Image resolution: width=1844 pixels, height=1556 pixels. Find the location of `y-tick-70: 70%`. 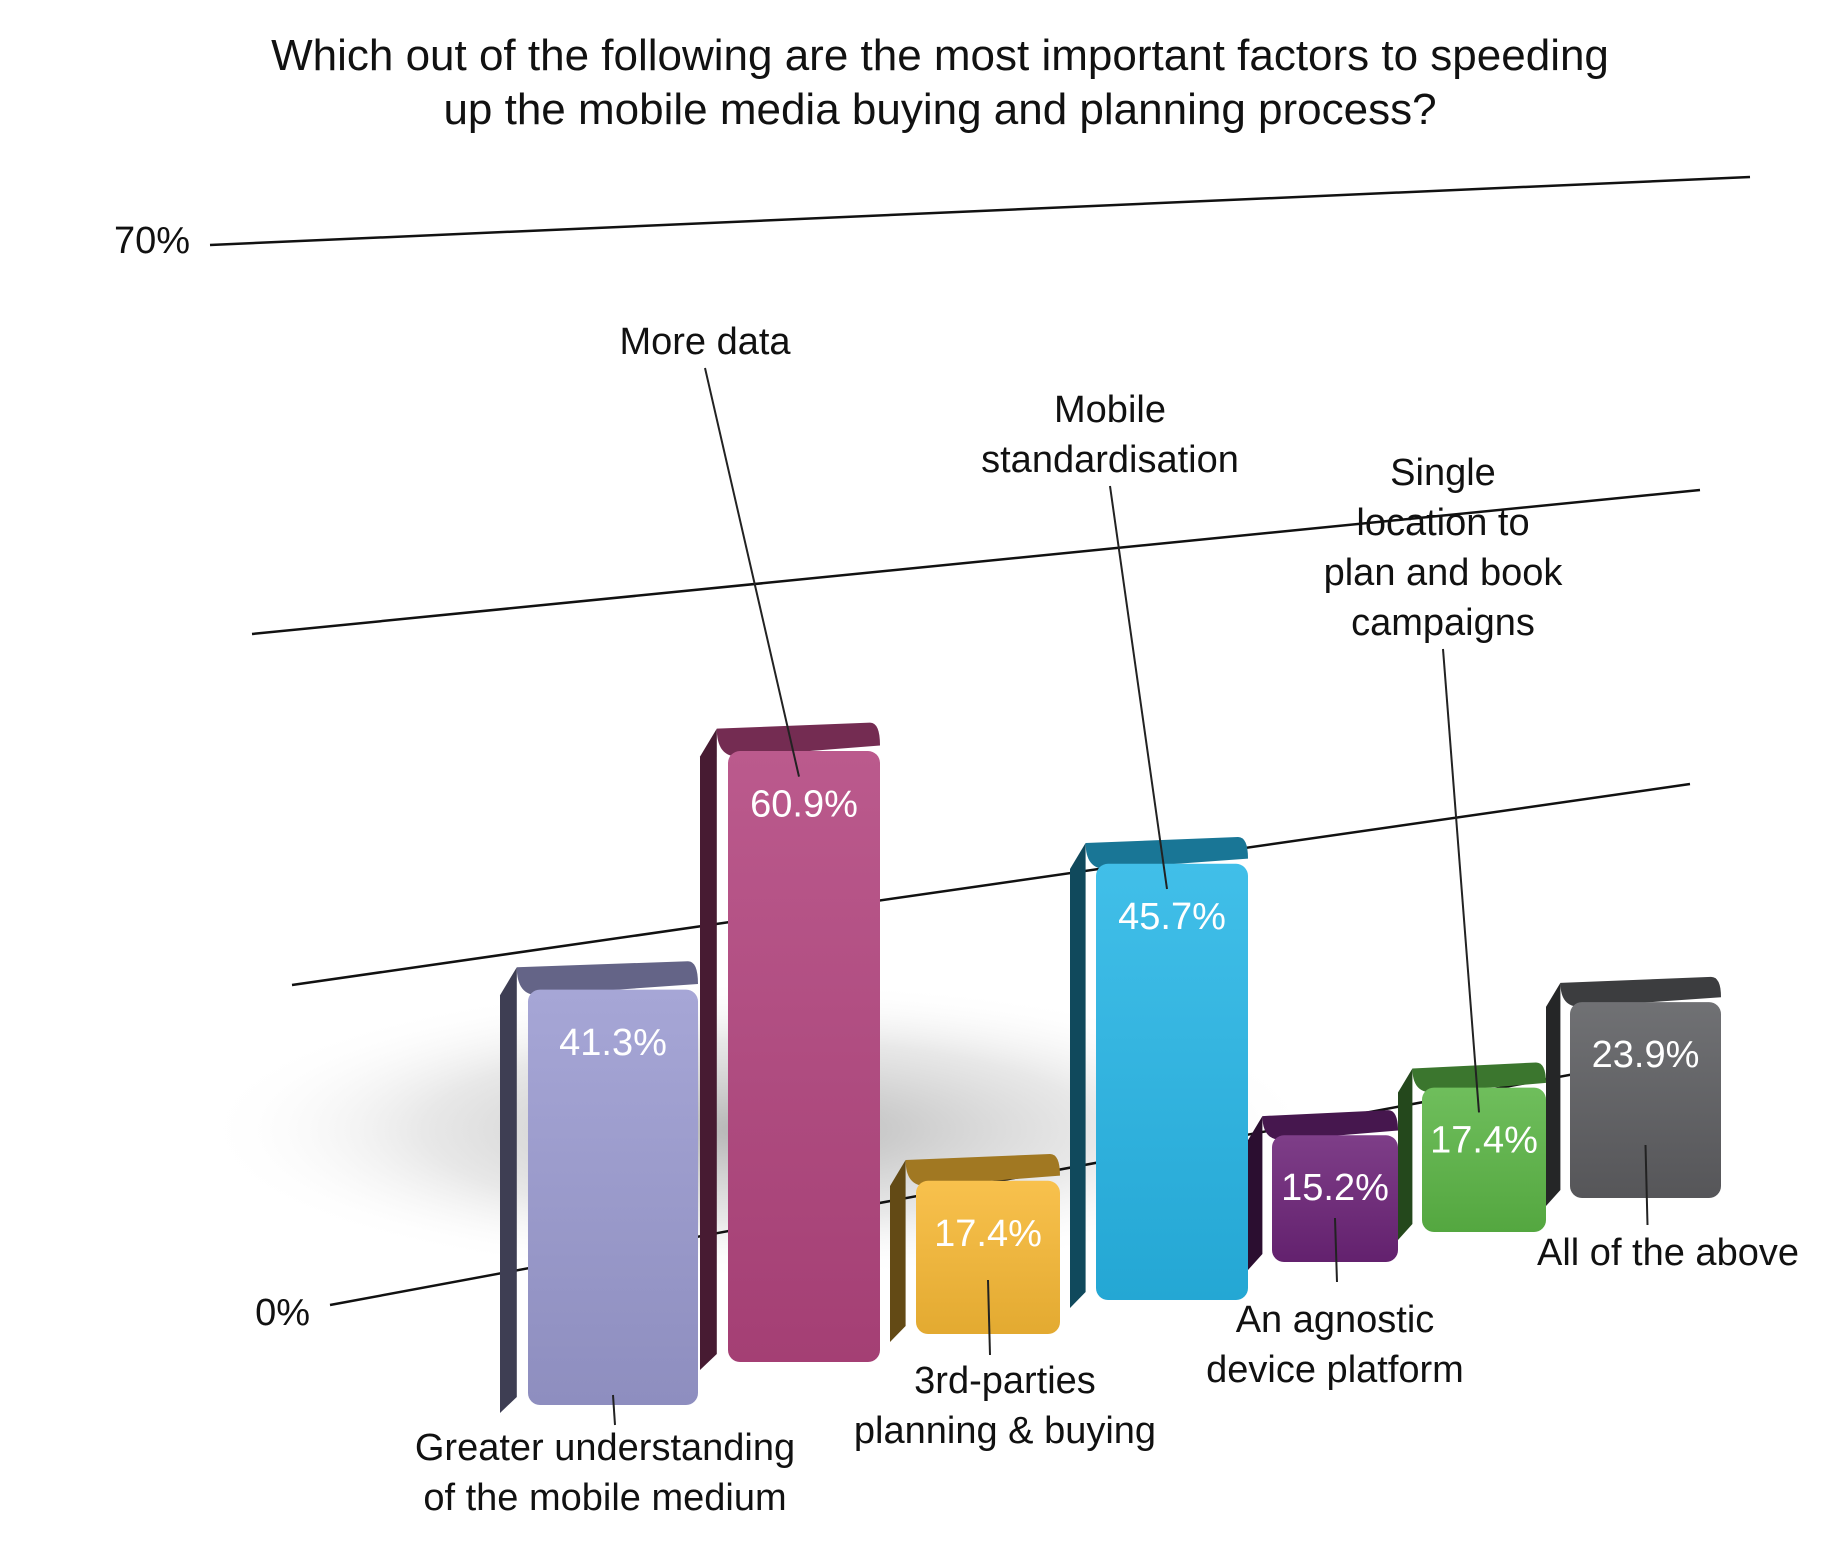

y-tick-70: 70% is located at coordinates (152, 241).